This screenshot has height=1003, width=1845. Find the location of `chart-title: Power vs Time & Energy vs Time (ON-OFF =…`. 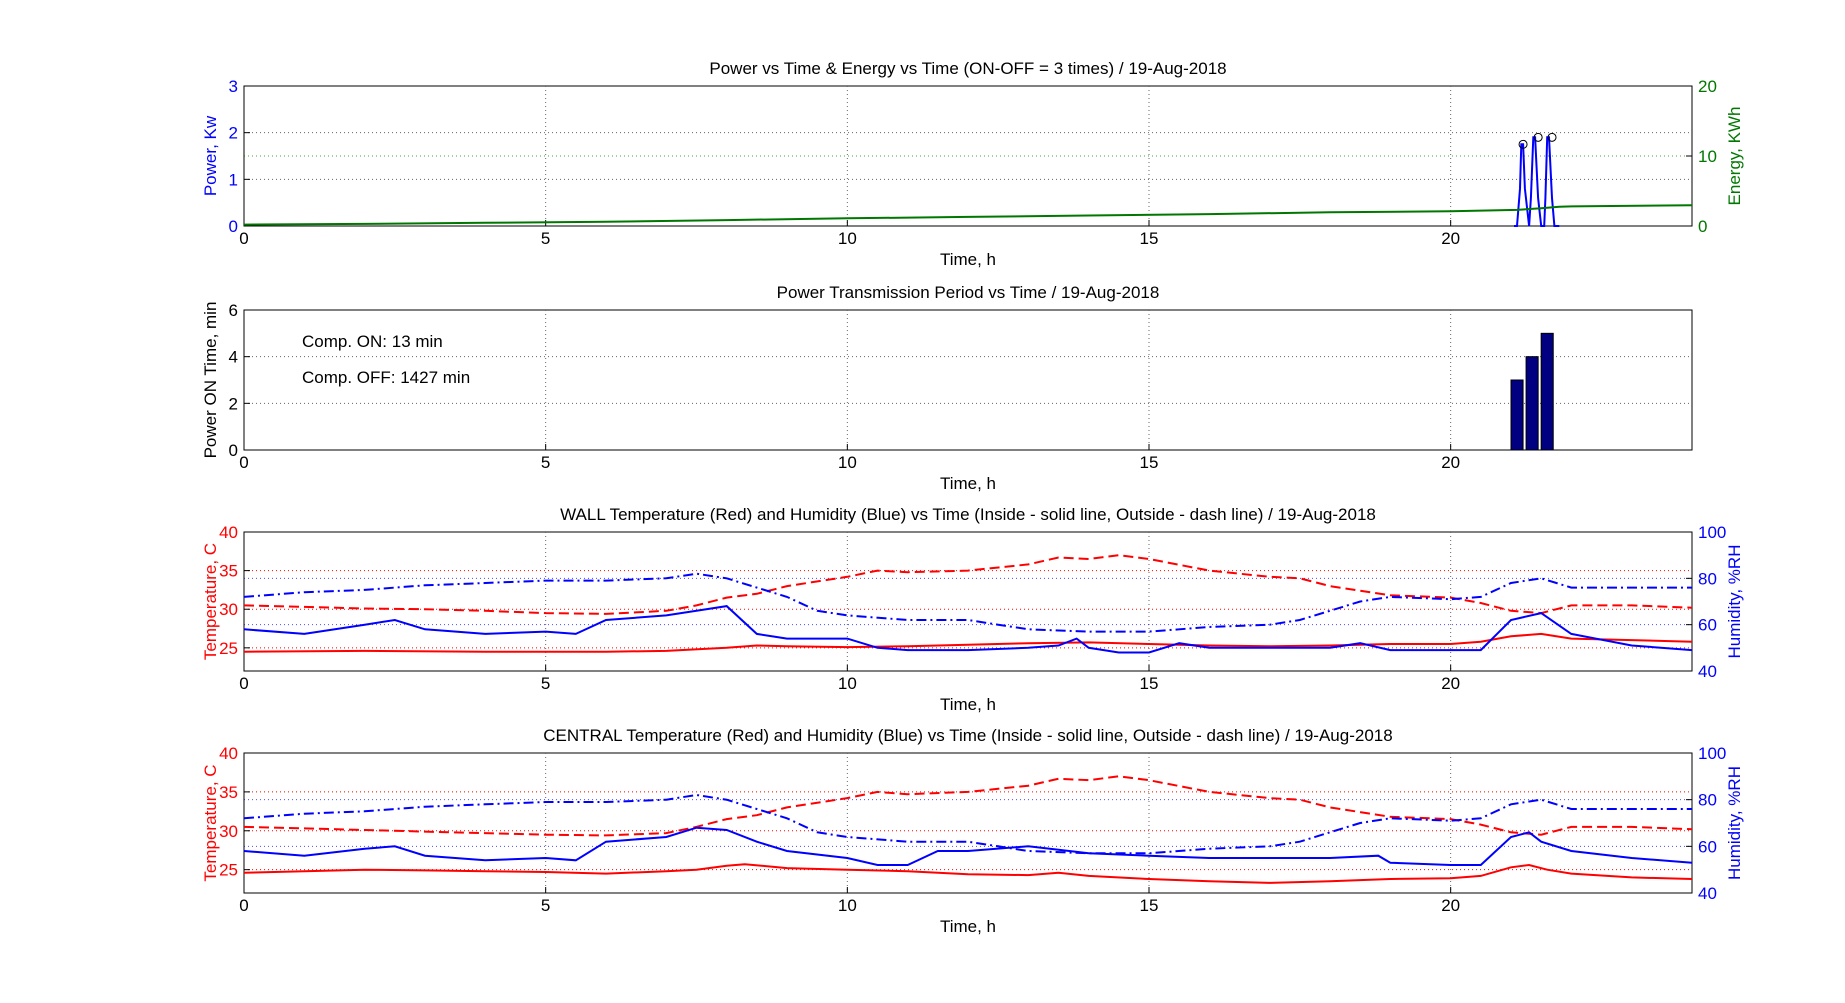

chart-title: Power vs Time & Energy vs Time (ON-OFF =… is located at coordinates (967, 68).